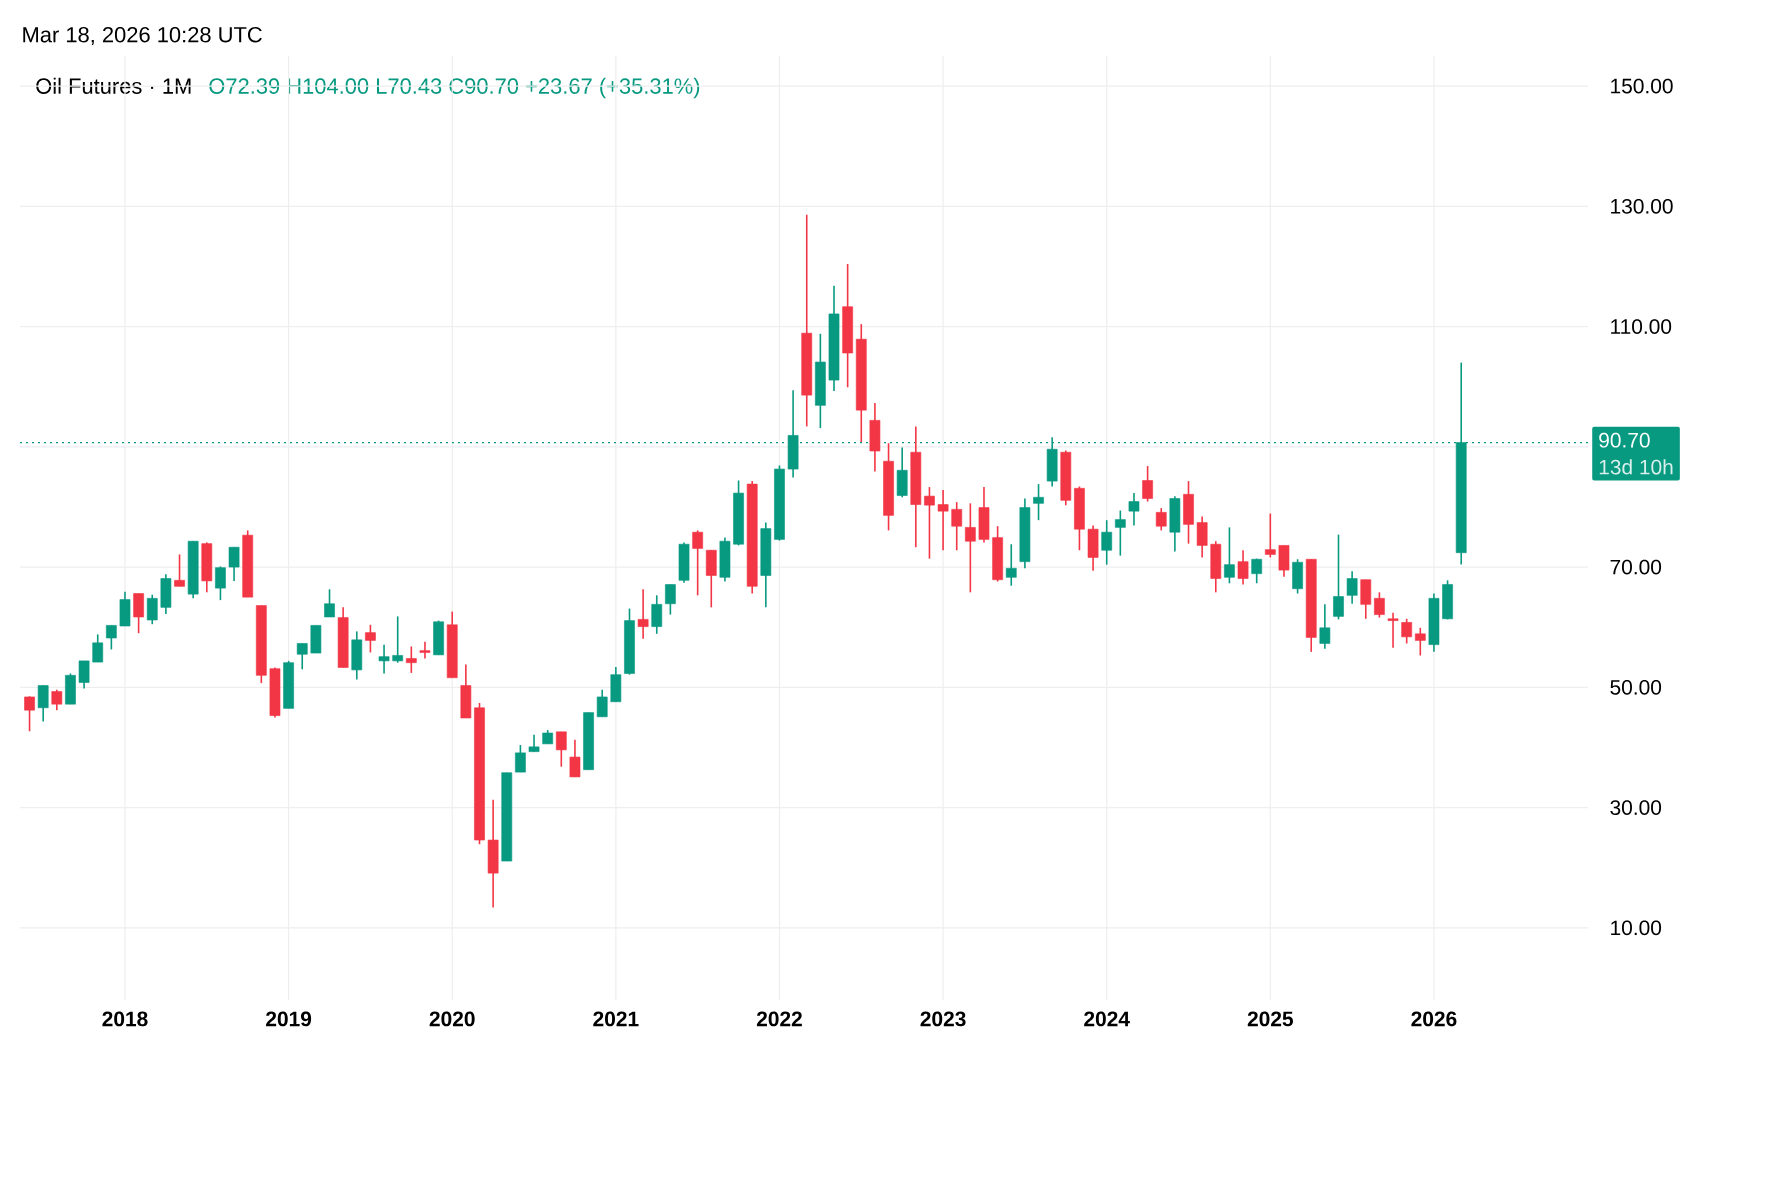  I want to click on text: O72.39 H104.00 L70.43 C90.70 +23.67 (+35.31%), so click(454, 88).